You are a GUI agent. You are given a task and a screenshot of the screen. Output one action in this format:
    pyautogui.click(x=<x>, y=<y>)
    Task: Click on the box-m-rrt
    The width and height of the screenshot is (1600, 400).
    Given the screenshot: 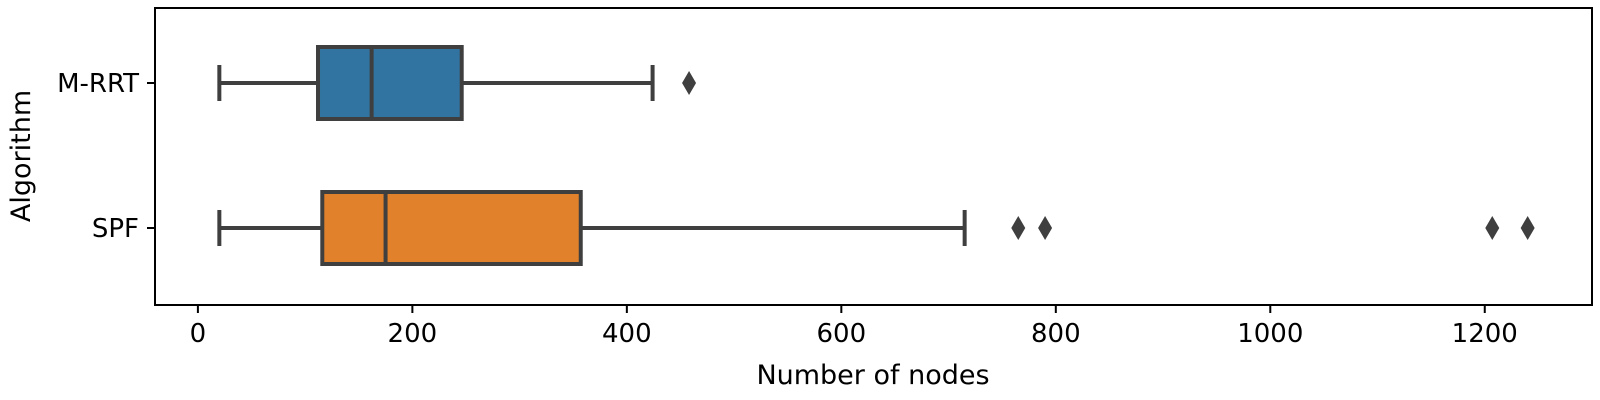 What is the action you would take?
    pyautogui.click(x=457, y=83)
    